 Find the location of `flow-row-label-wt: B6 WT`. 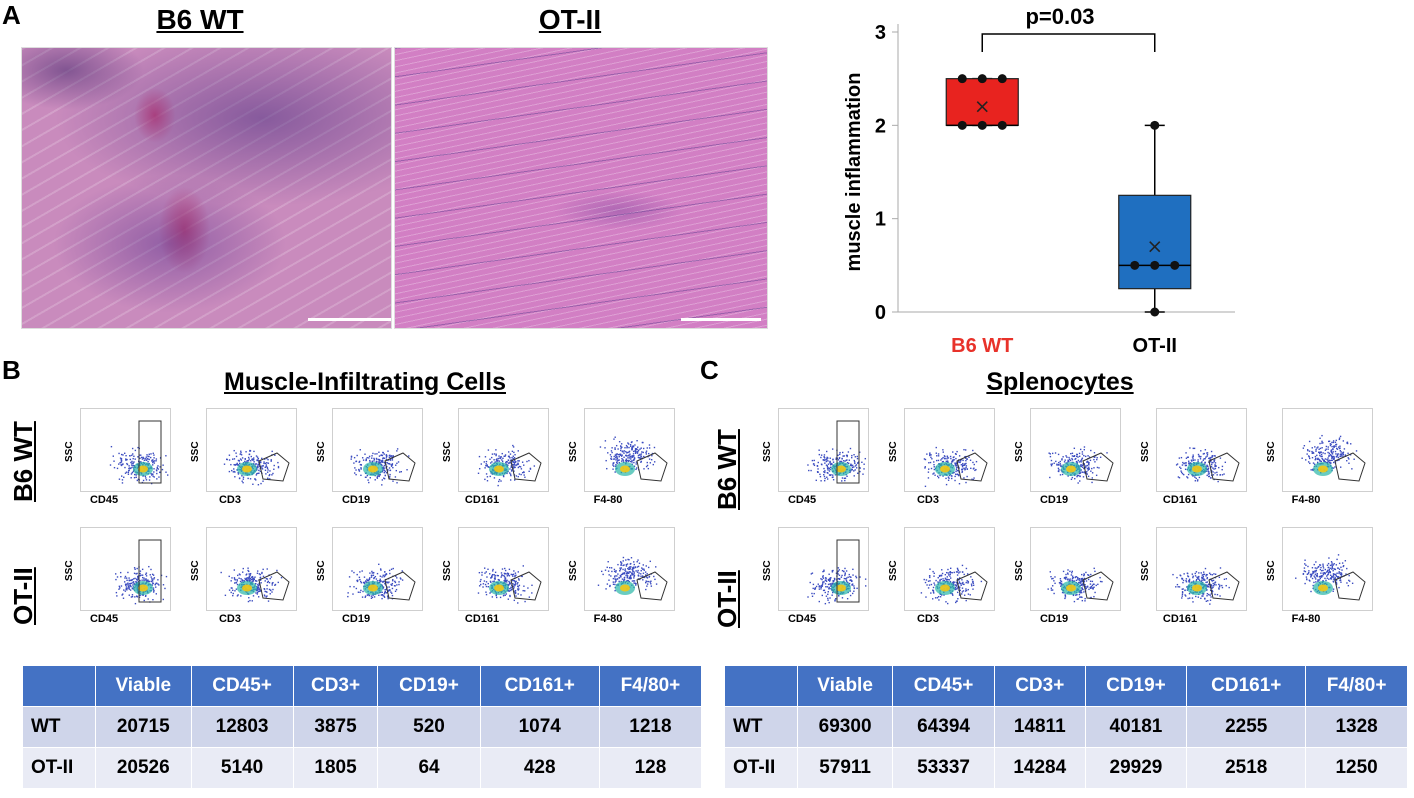

flow-row-label-wt: B6 WT is located at coordinates (727, 469).